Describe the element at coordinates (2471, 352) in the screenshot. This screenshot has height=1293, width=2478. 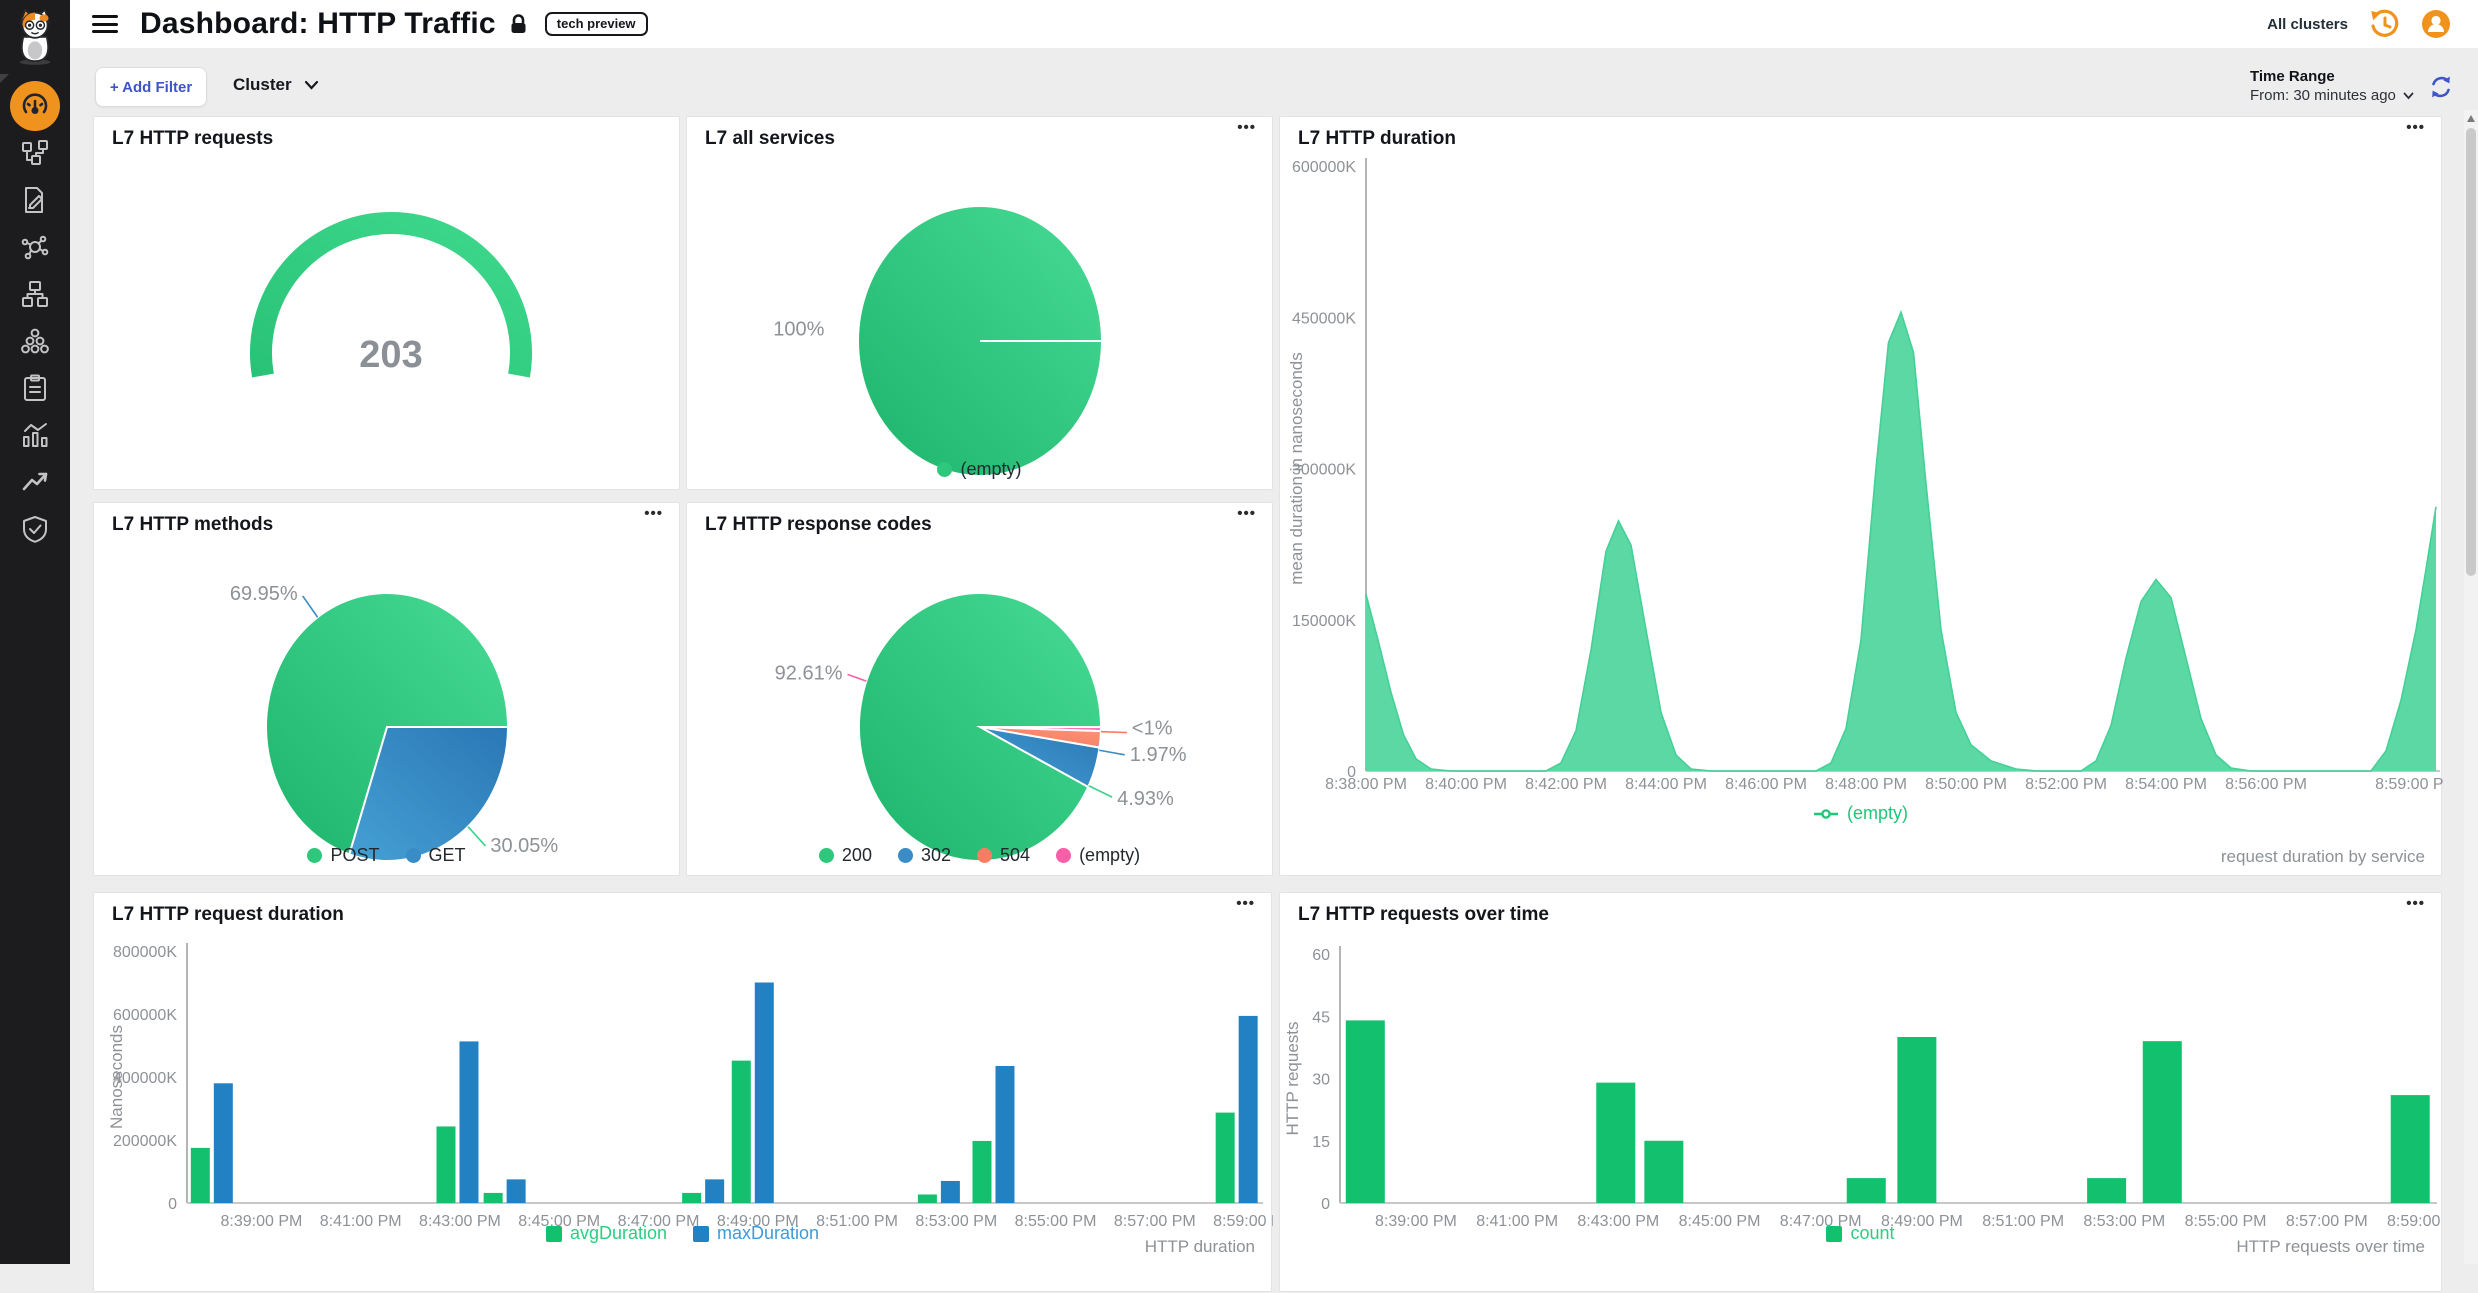
I see `scrollbar-thumb` at that location.